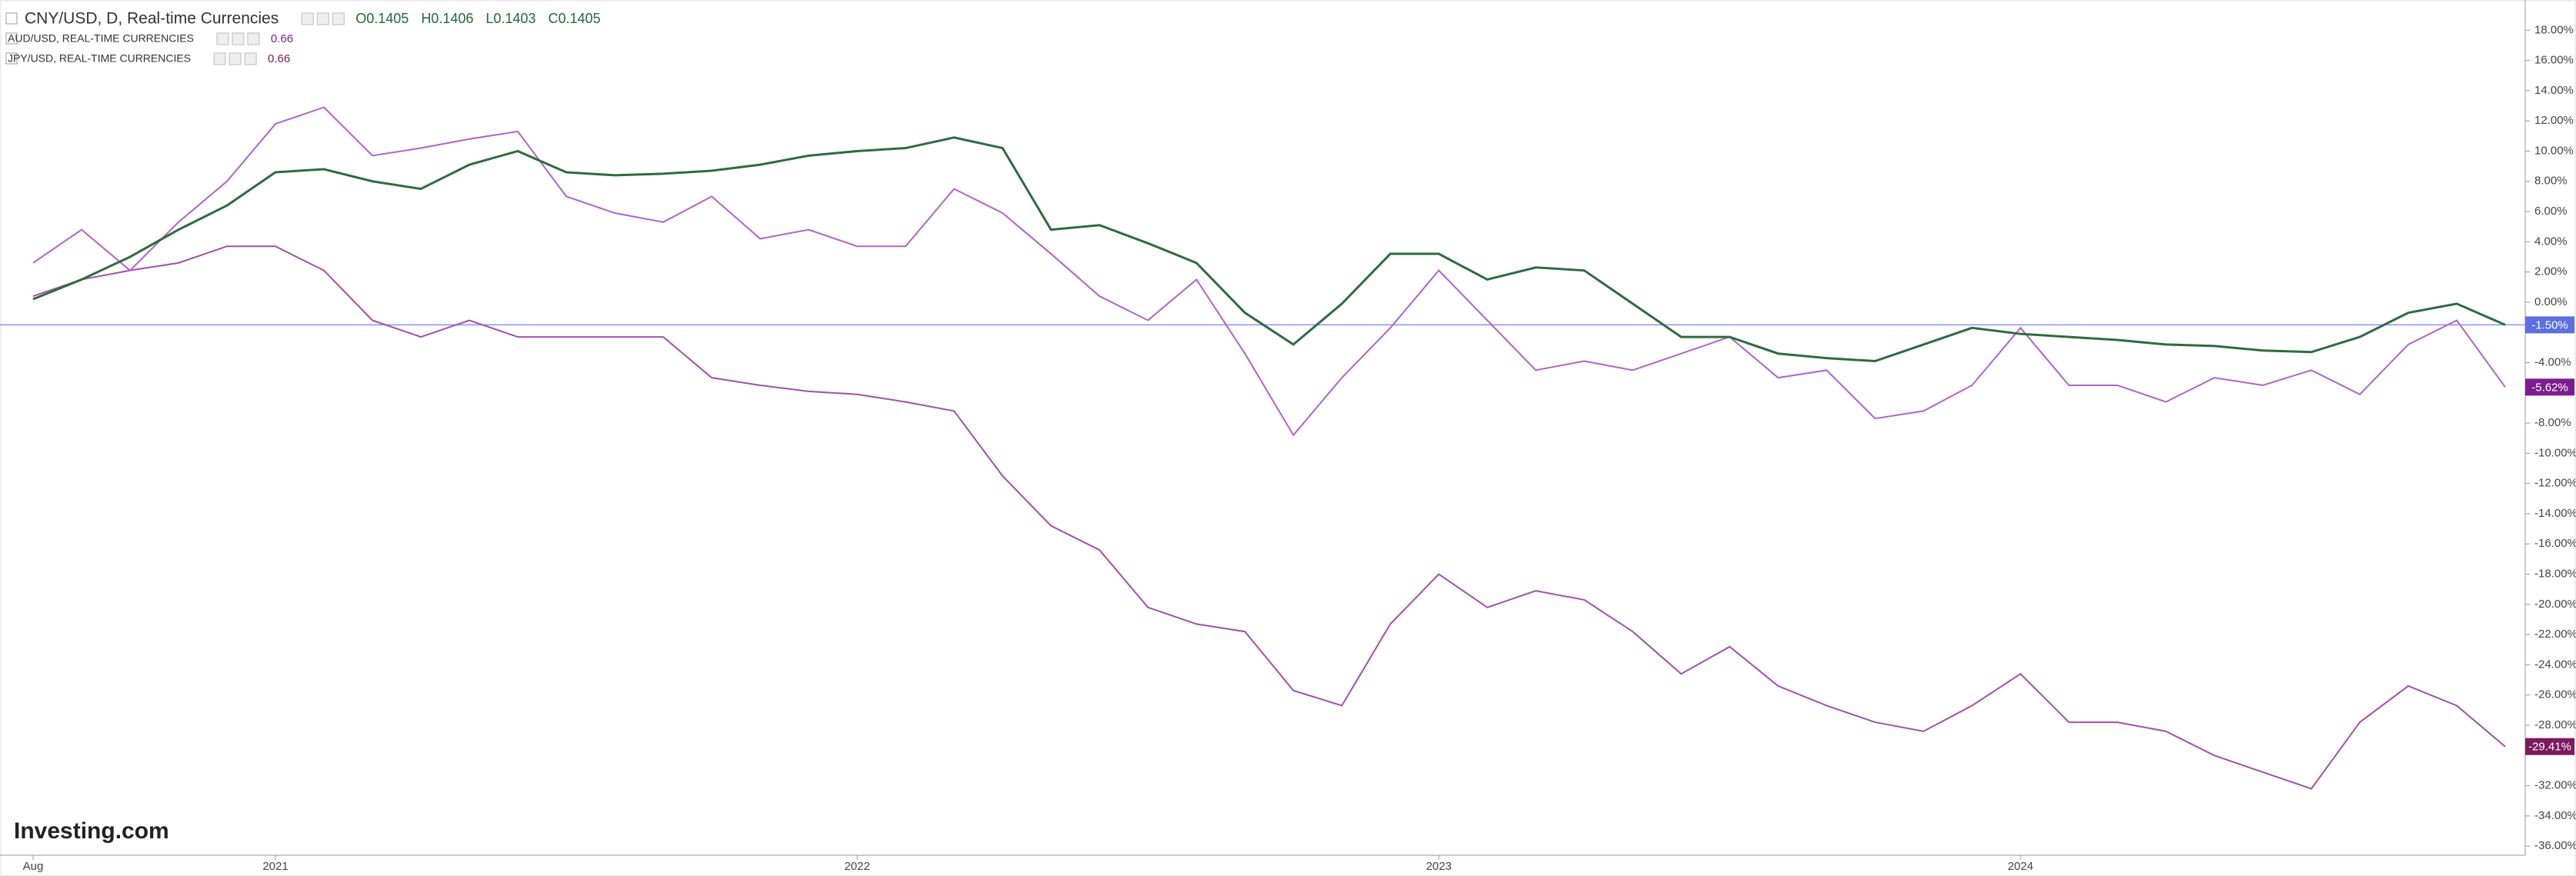 Image resolution: width=2576 pixels, height=876 pixels. What do you see at coordinates (2555, 694) in the screenshot?
I see `y-tick-label: -26.00%` at bounding box center [2555, 694].